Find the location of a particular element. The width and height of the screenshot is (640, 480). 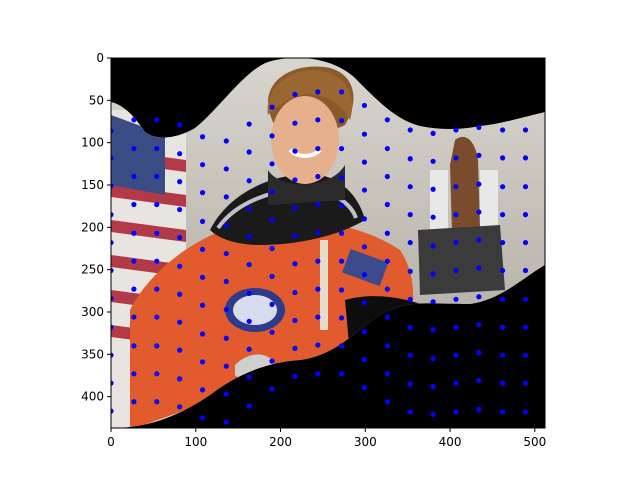

x-tick-label: 0 is located at coordinates (111, 442).